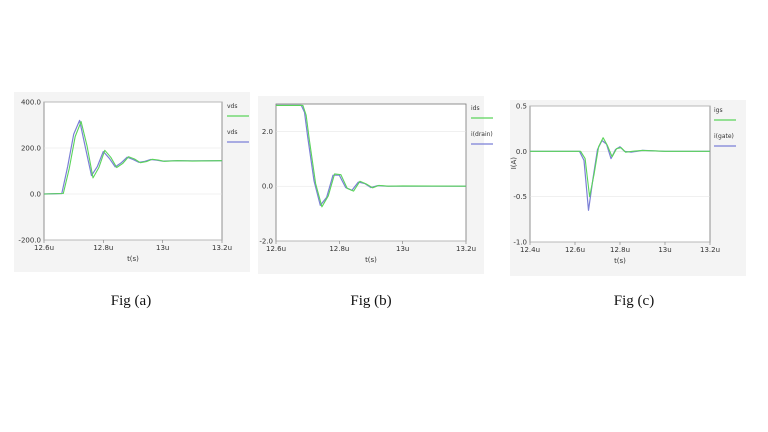 Image resolution: width=768 pixels, height=432 pixels. I want to click on legend-label: i(drain), so click(482, 134).